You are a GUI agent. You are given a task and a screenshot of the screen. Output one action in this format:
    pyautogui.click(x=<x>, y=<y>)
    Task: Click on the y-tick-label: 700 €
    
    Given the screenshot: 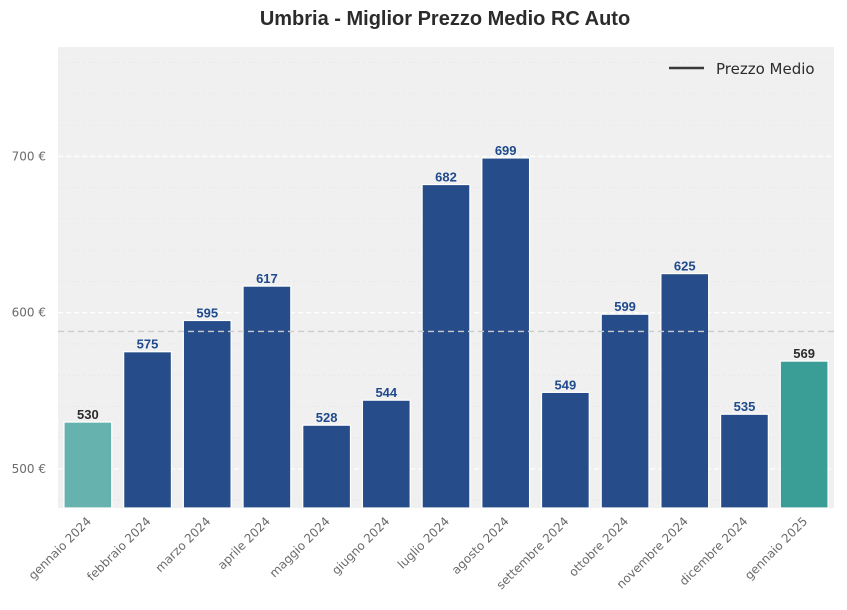 What is the action you would take?
    pyautogui.click(x=29, y=156)
    